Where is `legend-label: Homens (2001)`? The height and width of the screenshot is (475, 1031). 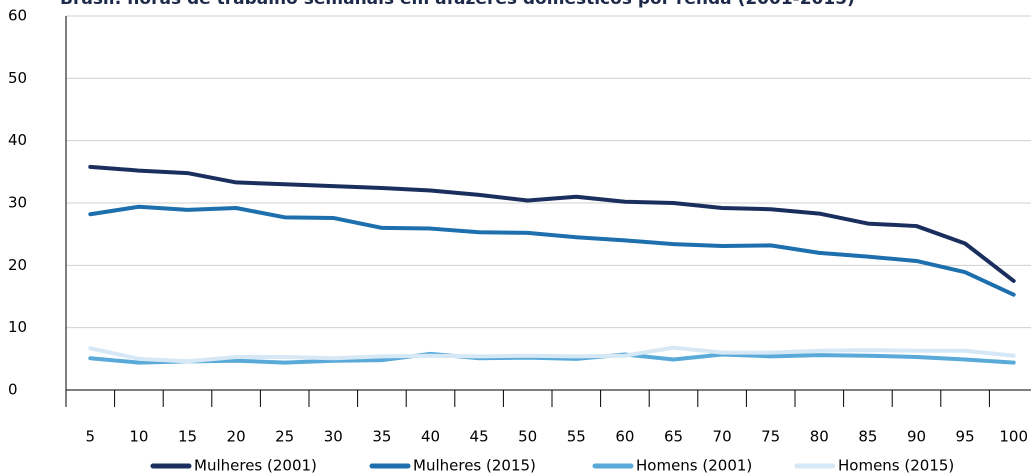
legend-label: Homens (2001) is located at coordinates (694, 466).